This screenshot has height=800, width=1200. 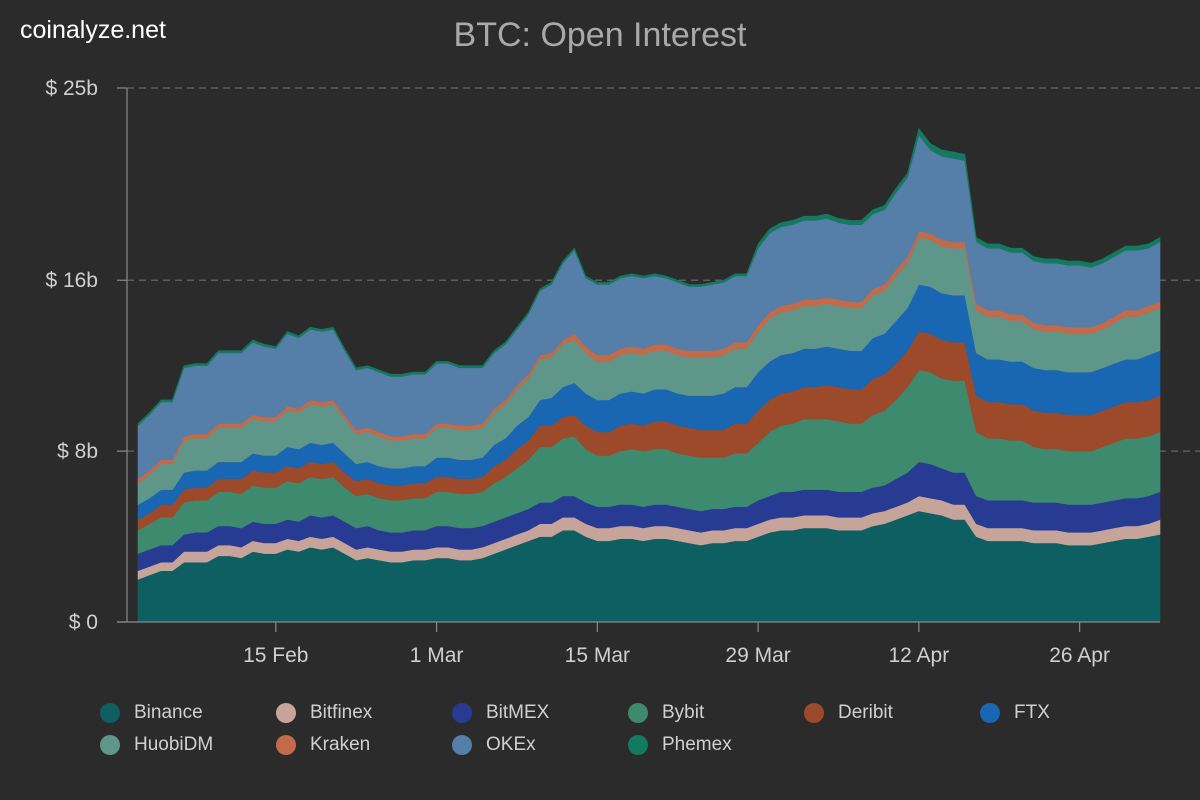 I want to click on legend-label: Binance, so click(x=168, y=712).